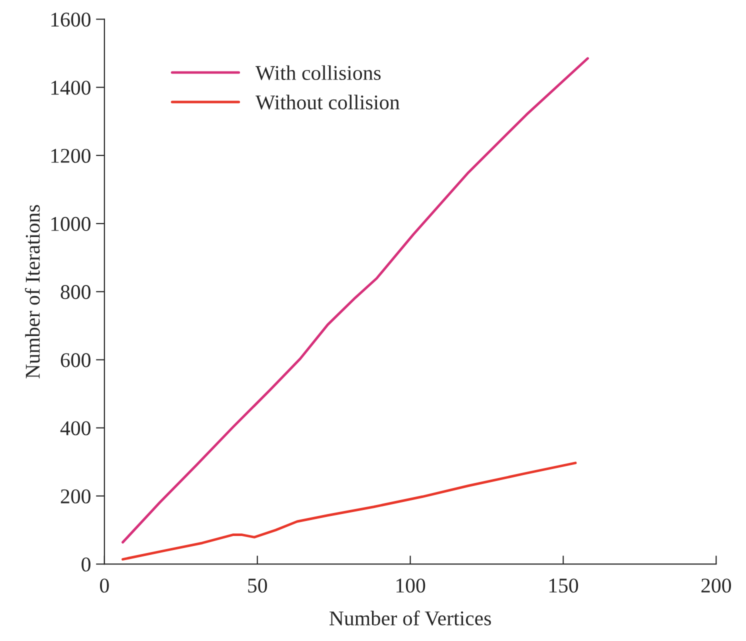  Describe the element at coordinates (410, 618) in the screenshot. I see `x-axis-title: Number of Vertices` at that location.